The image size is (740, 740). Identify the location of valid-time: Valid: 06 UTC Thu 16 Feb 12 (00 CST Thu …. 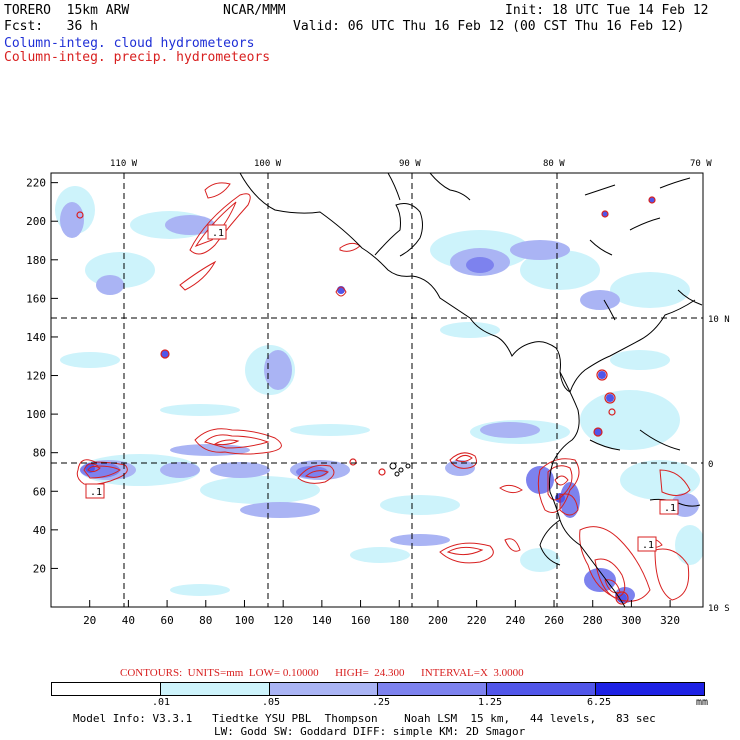
(489, 26).